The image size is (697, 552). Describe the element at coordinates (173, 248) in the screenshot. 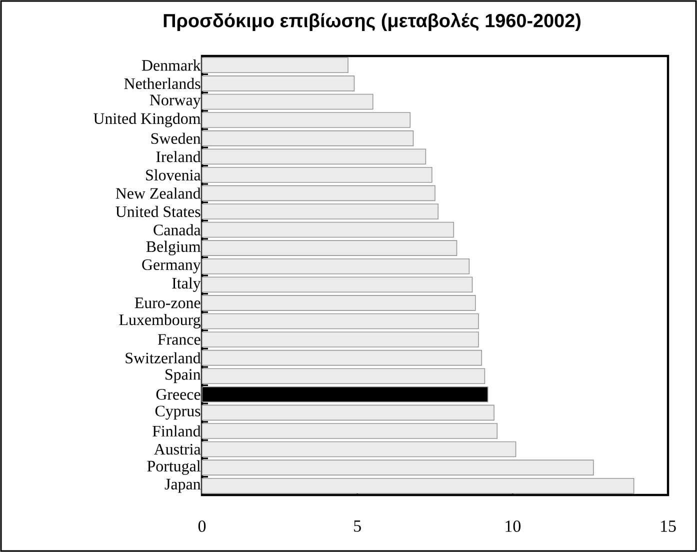

I see `y-tick-label: Belgium` at that location.